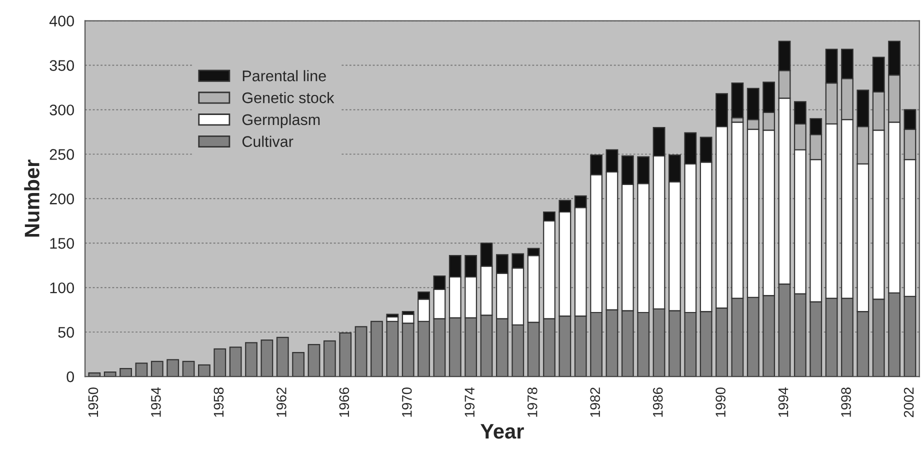 The height and width of the screenshot is (462, 924). I want to click on y-tick-label: 50, so click(66, 332).